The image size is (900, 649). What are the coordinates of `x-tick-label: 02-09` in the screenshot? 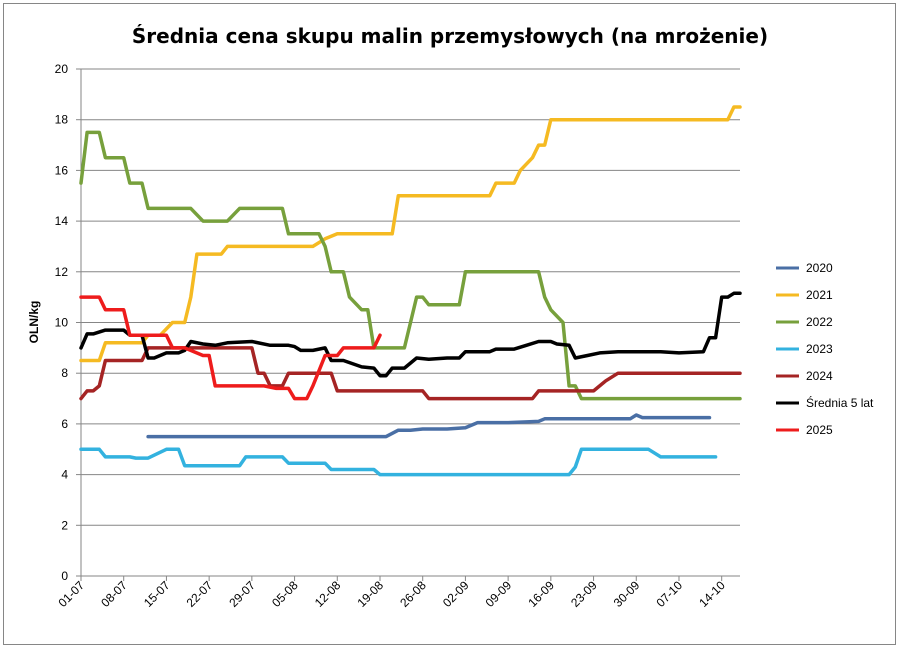 It's located at (456, 594).